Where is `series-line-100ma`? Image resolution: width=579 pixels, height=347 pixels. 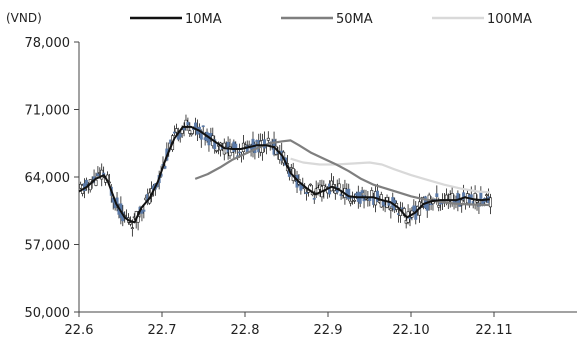
series-line-100ma is located at coordinates (390, 175).